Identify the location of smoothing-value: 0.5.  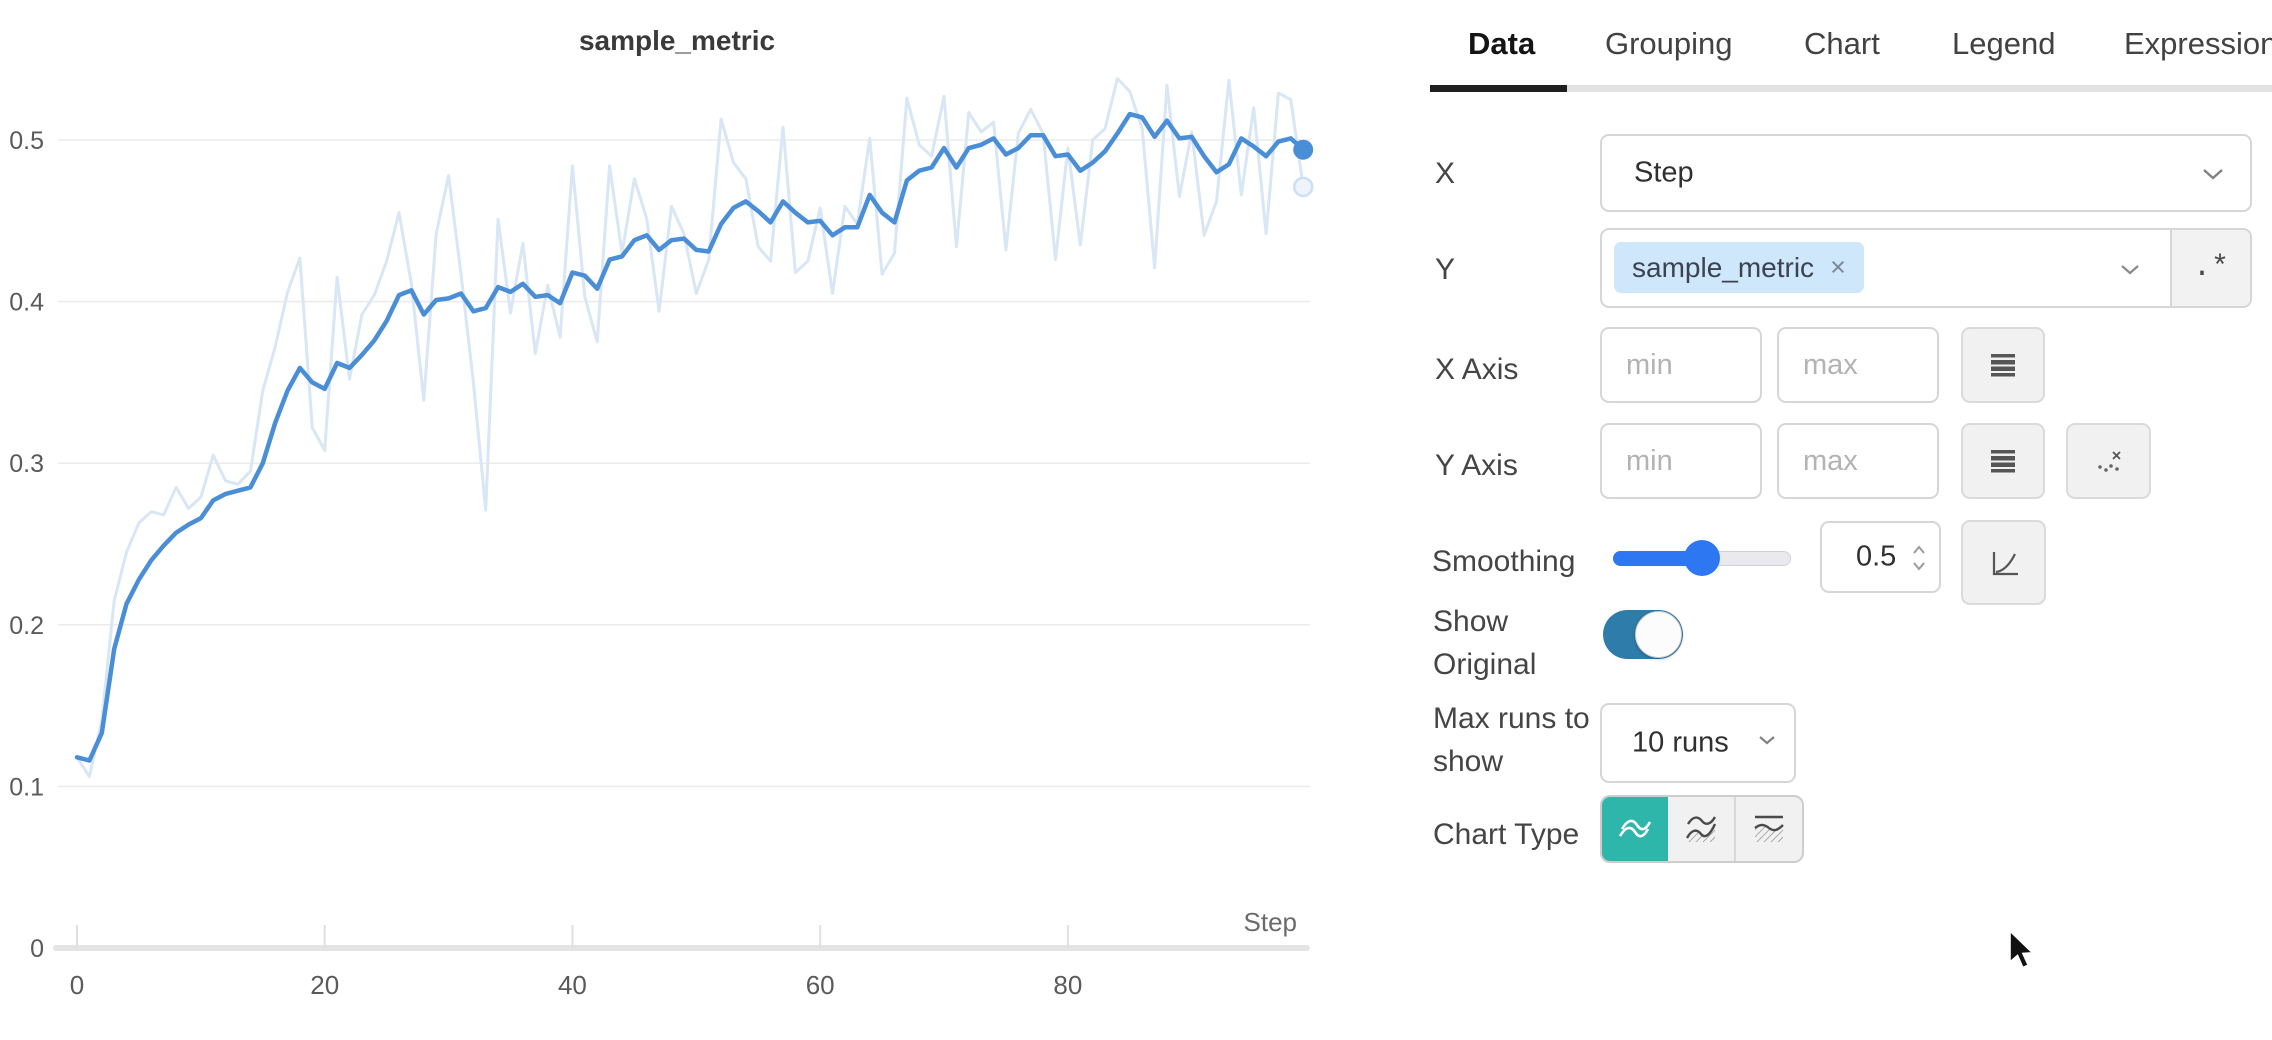
(1876, 556).